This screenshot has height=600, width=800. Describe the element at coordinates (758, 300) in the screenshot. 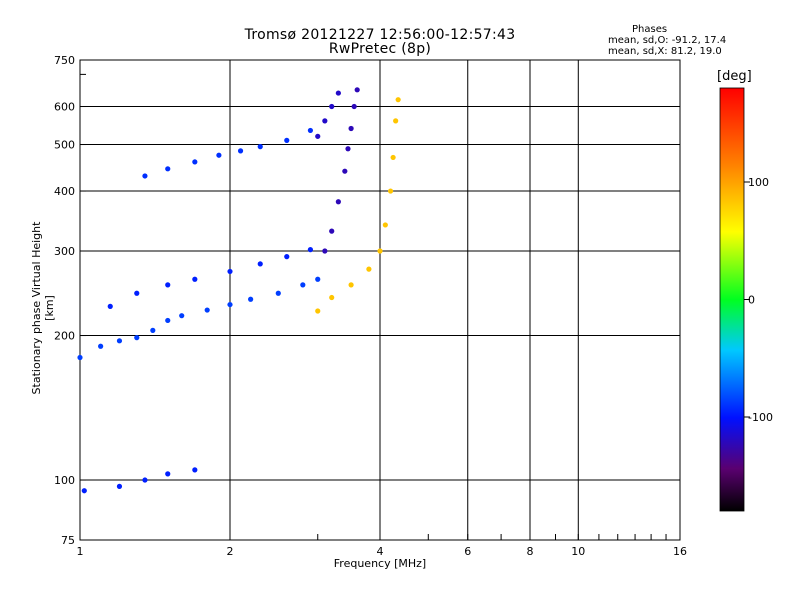

I see `colorbar-ticks: 100 0 -100` at that location.